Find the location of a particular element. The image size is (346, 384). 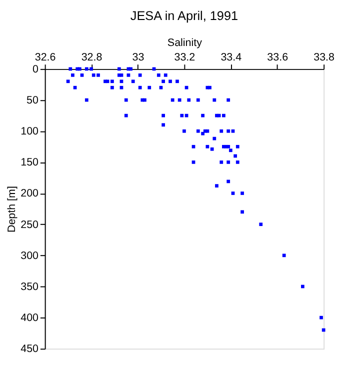

x-tick-label: 32.8 is located at coordinates (91, 58).